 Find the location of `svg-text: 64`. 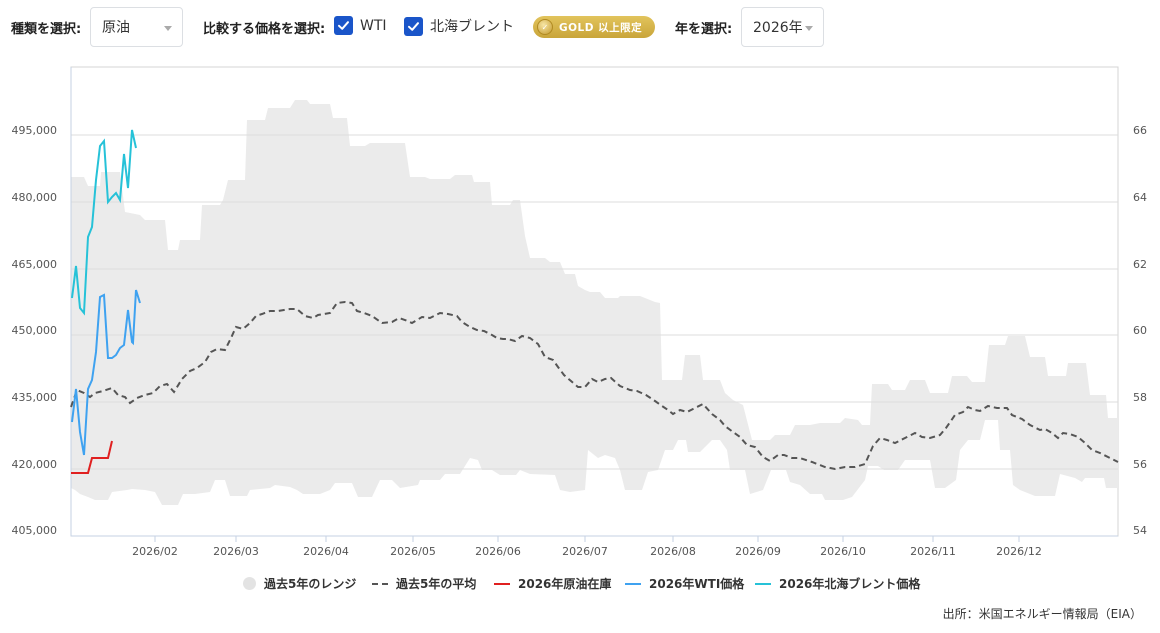

svg-text: 64 is located at coordinates (1140, 197).